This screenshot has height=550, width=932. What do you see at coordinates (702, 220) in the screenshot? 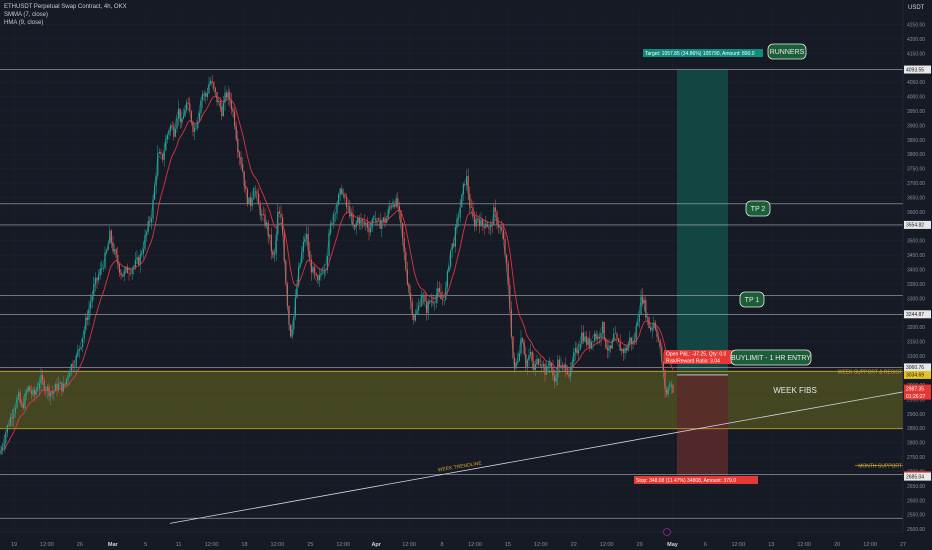
I see `target-zone` at bounding box center [702, 220].